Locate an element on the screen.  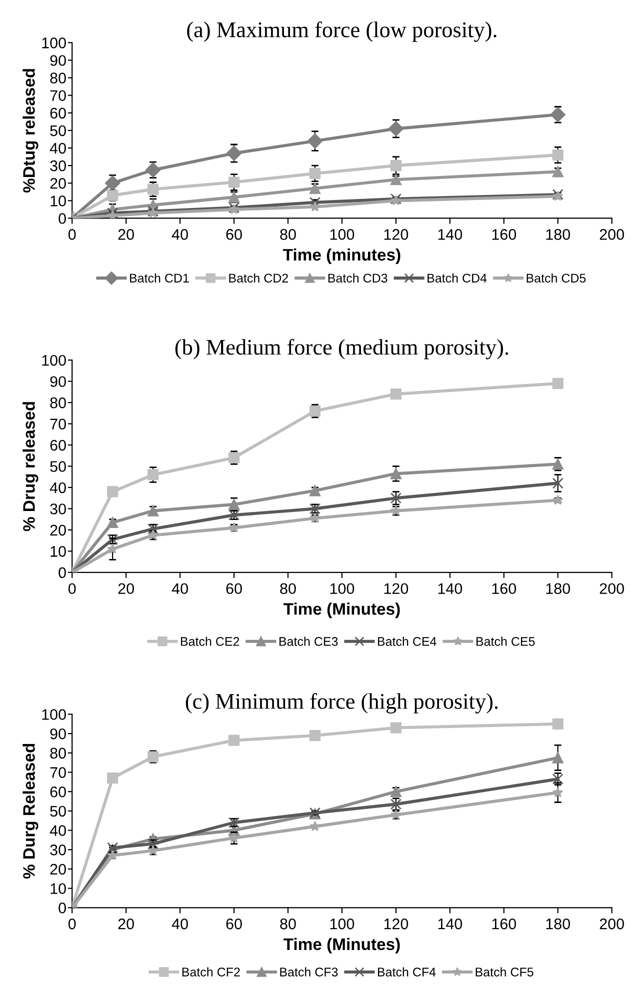
legend-label: Batch CF4 is located at coordinates (407, 971).